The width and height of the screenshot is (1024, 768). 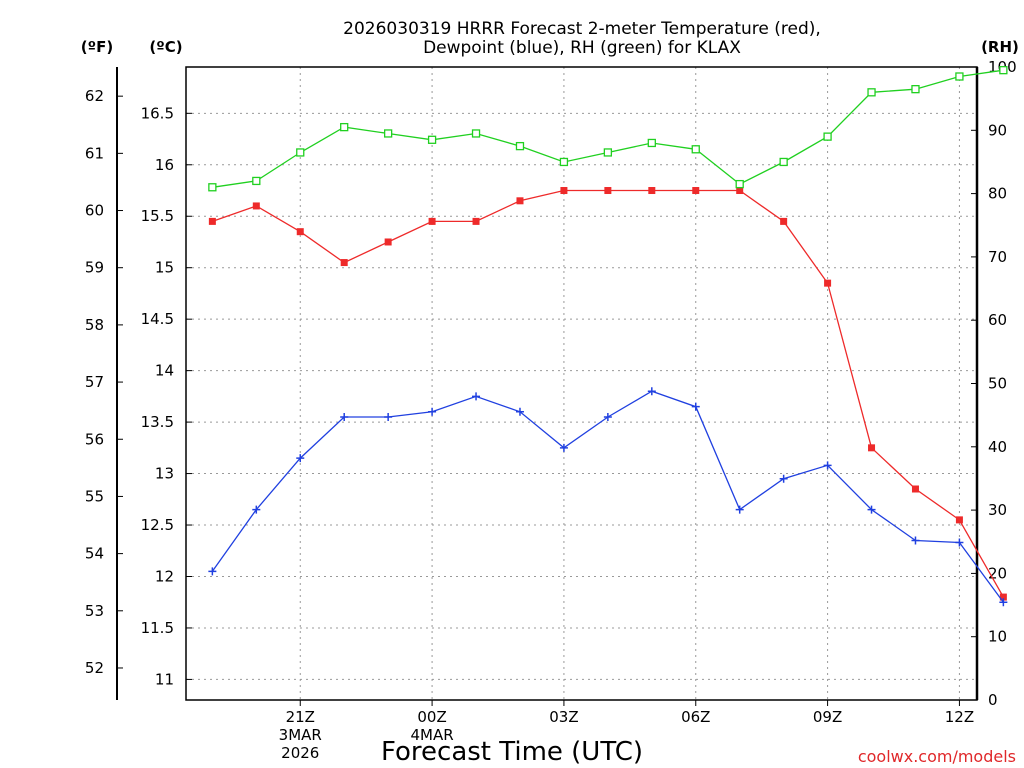 What do you see at coordinates (164, 268) in the screenshot?
I see `celsius-tick-label: 15` at bounding box center [164, 268].